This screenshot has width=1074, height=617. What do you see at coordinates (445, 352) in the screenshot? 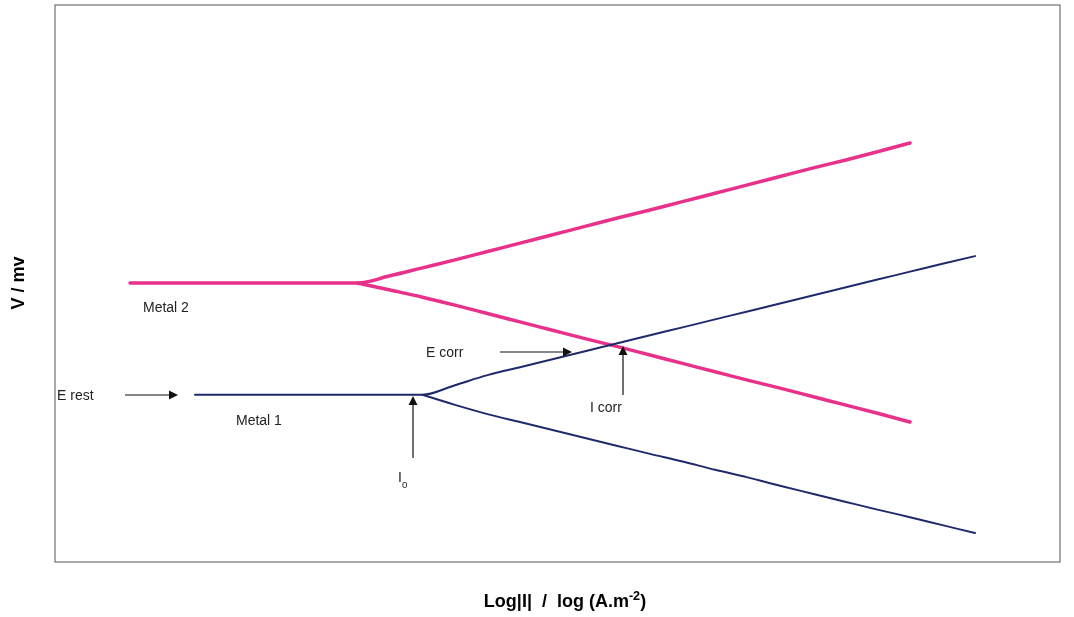
I see `annotation: E corr` at bounding box center [445, 352].